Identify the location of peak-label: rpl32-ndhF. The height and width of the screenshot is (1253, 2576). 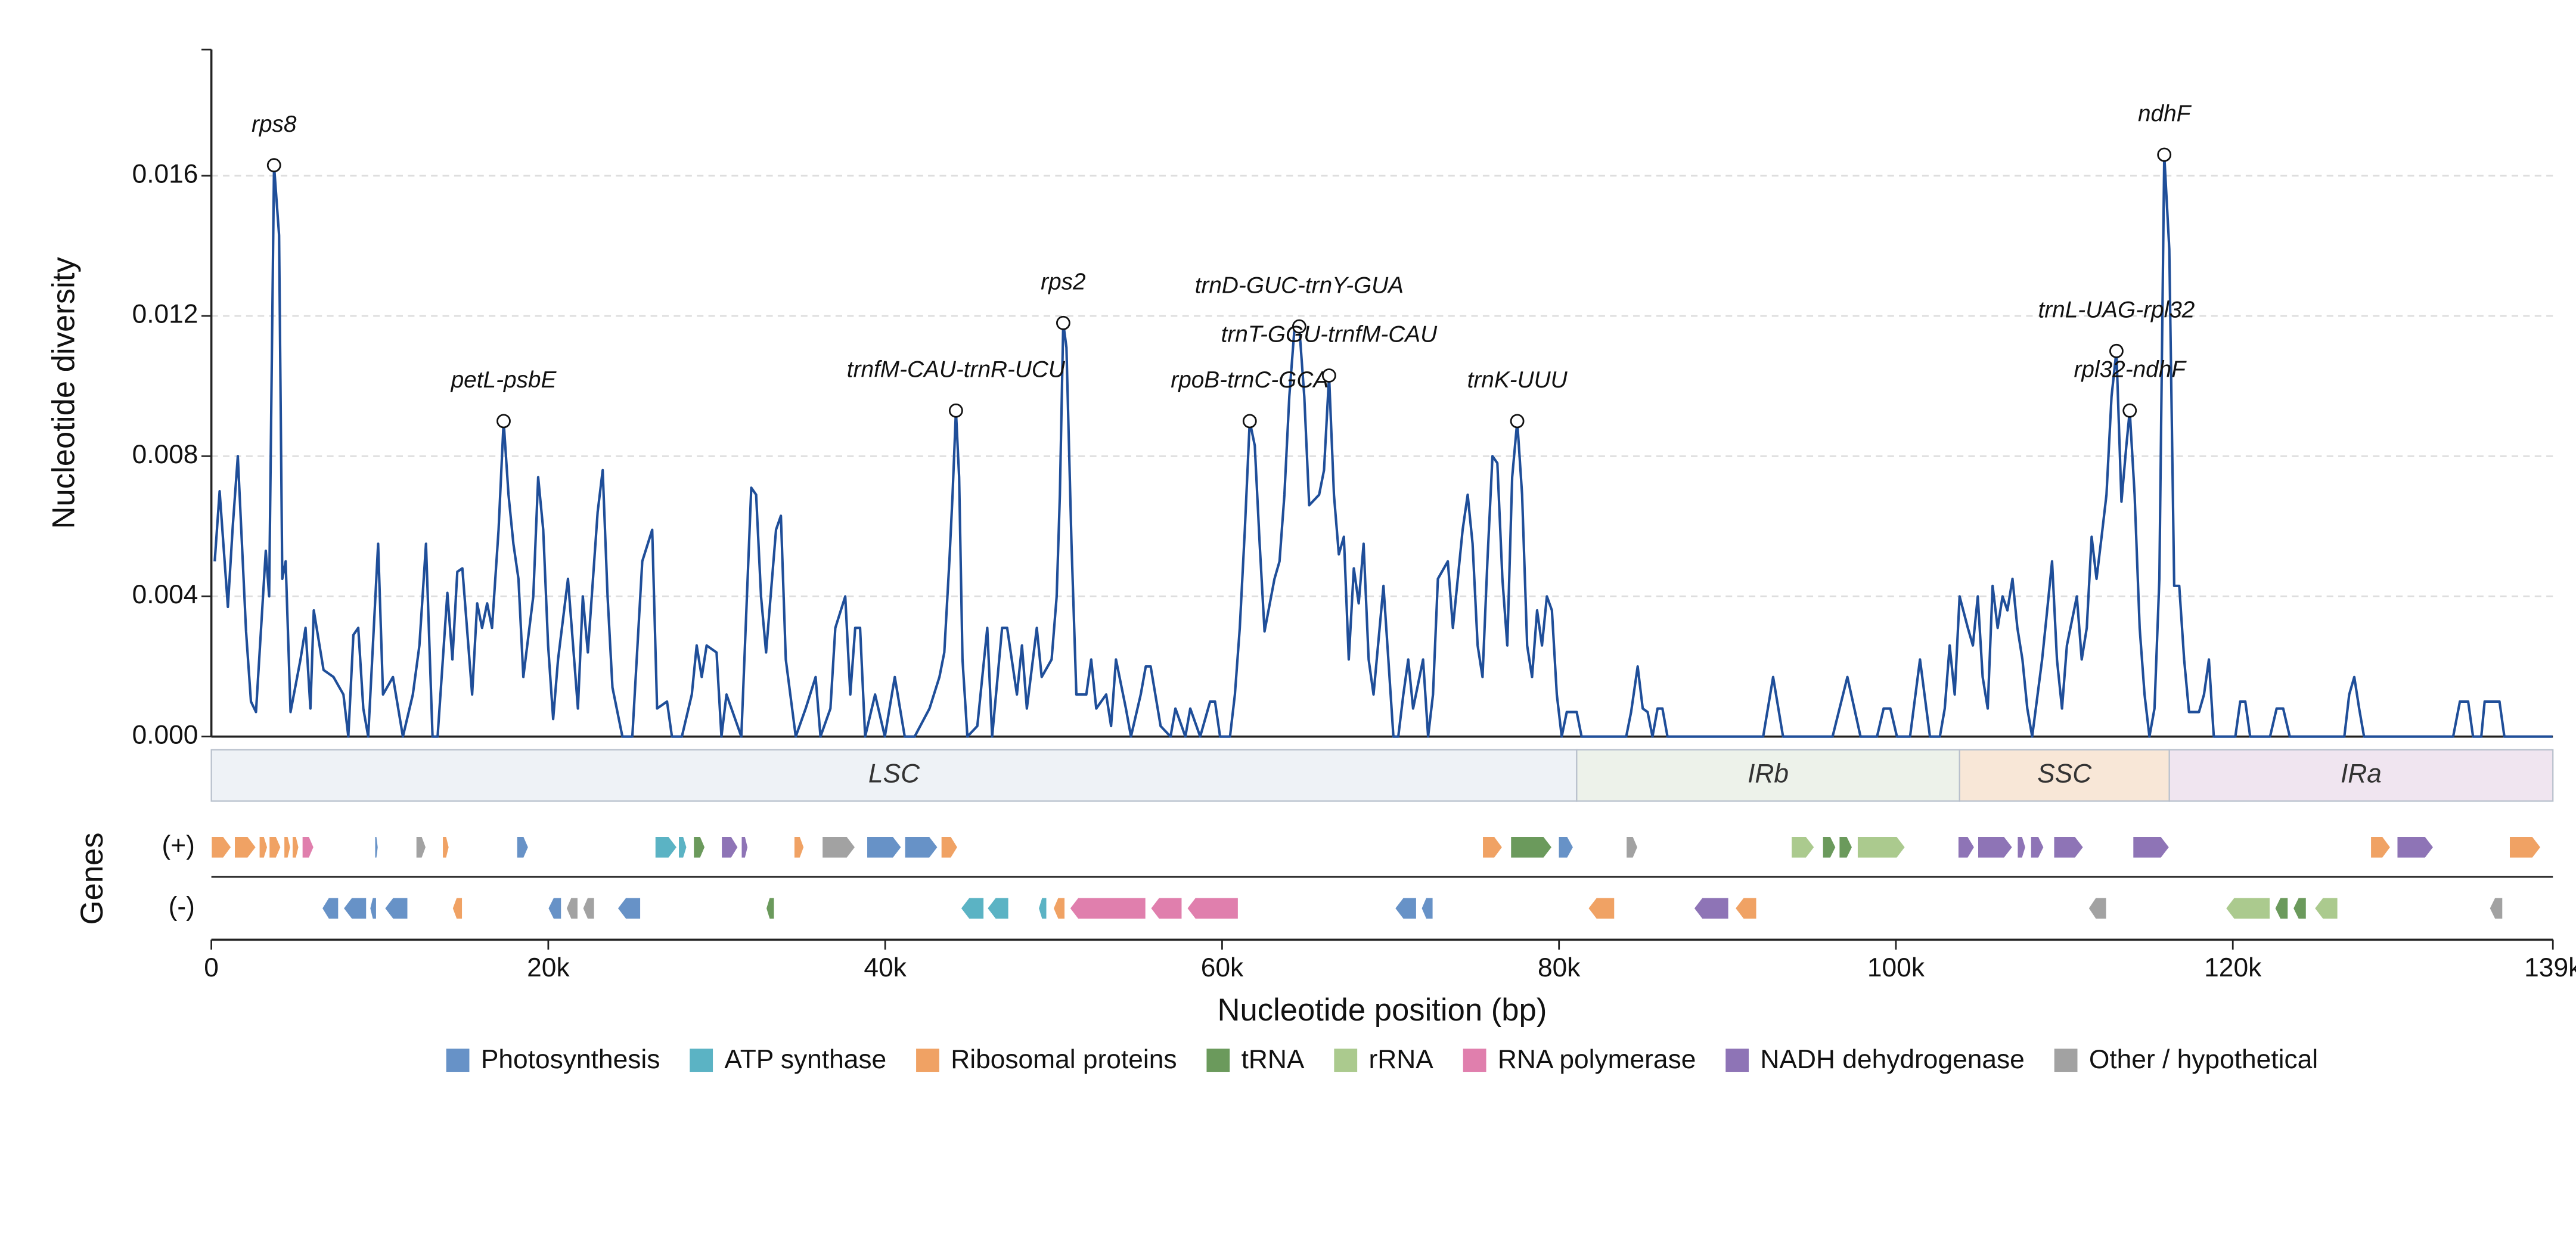
(2130, 370).